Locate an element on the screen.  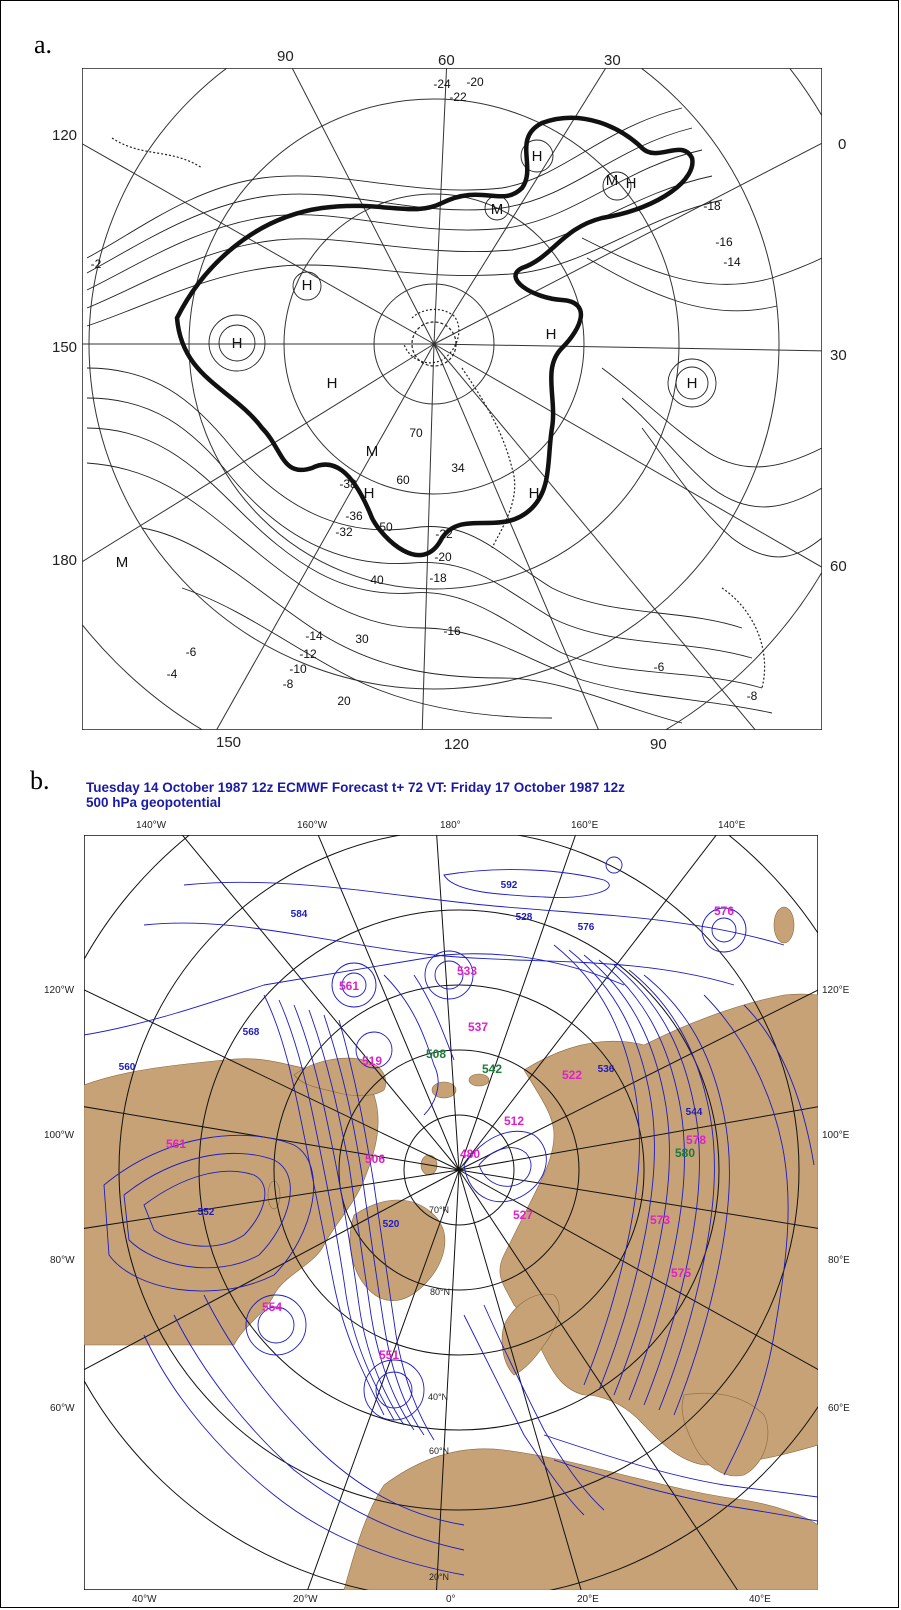
contour-label: 576 is located at coordinates (586, 927).